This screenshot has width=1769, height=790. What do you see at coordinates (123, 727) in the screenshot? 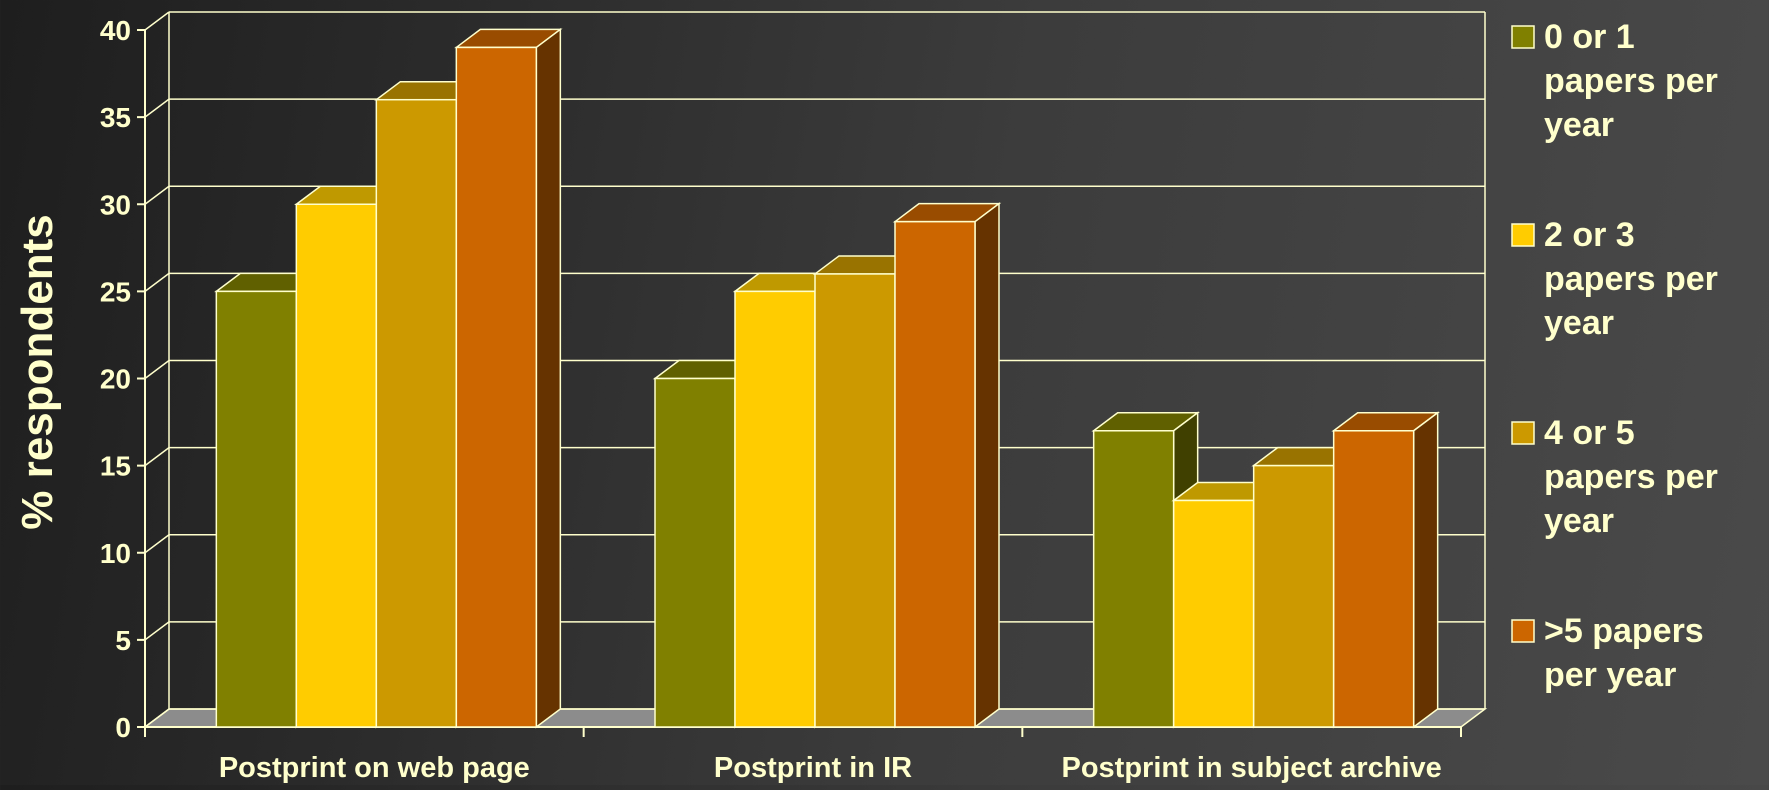
I see `y-tick-label: 0` at bounding box center [123, 727].